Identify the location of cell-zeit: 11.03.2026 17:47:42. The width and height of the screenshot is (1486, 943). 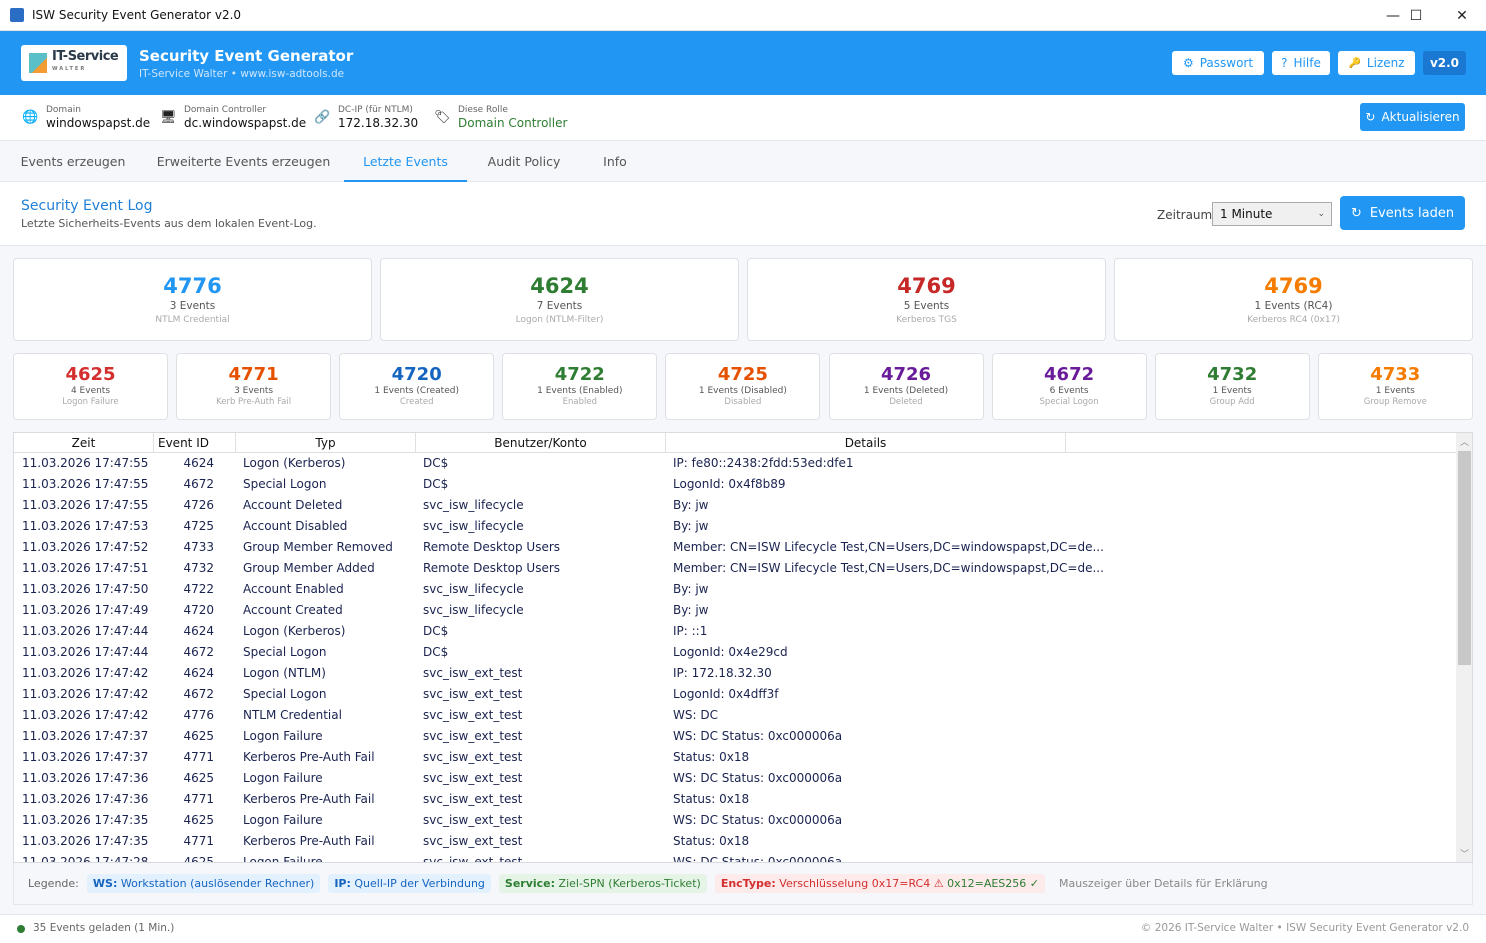
(85, 694).